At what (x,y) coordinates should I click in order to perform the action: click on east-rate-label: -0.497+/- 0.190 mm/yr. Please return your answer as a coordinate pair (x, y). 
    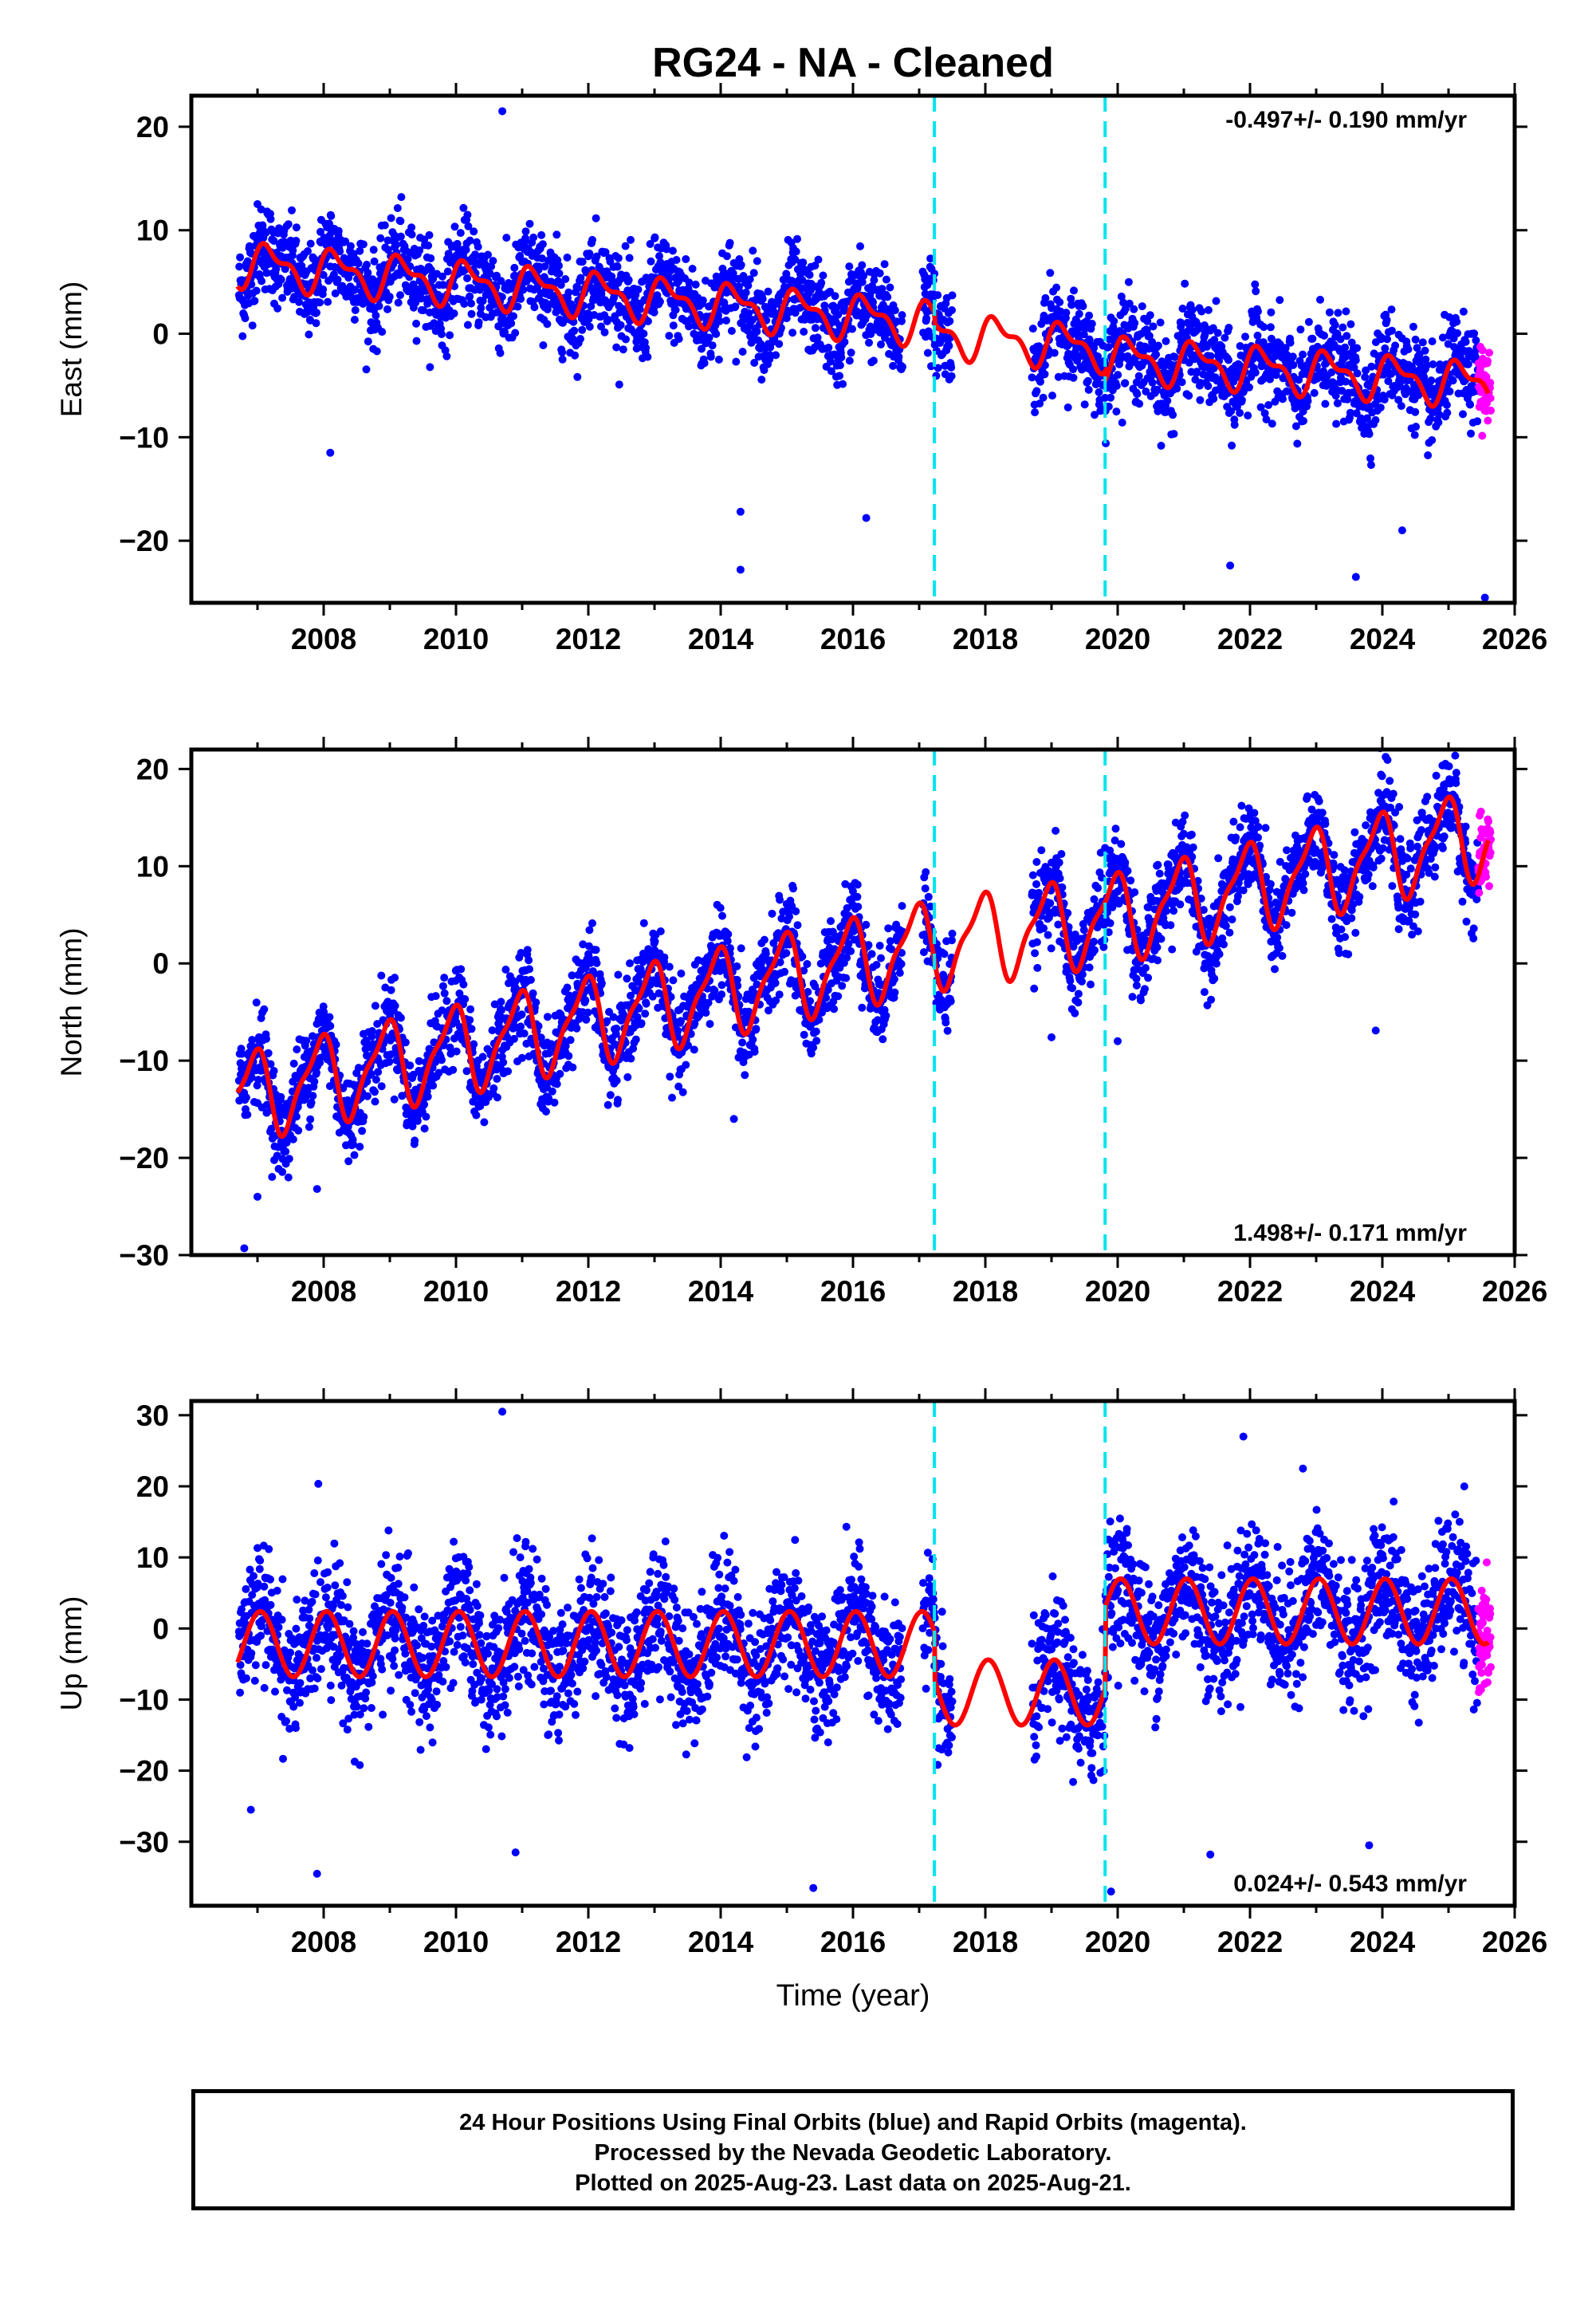
    Looking at the image, I should click on (1346, 120).